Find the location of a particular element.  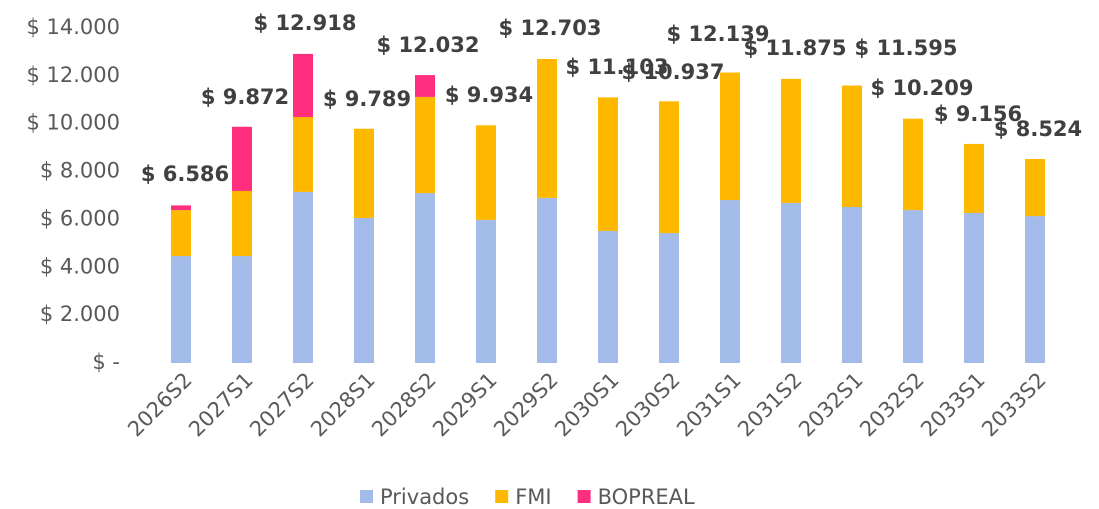

total-label: $ 12.139 is located at coordinates (718, 34).